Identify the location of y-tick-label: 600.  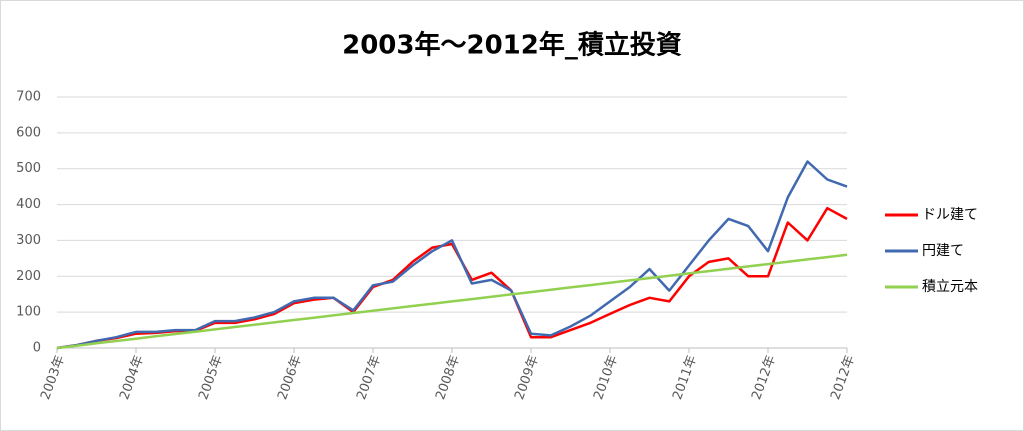
(28, 132).